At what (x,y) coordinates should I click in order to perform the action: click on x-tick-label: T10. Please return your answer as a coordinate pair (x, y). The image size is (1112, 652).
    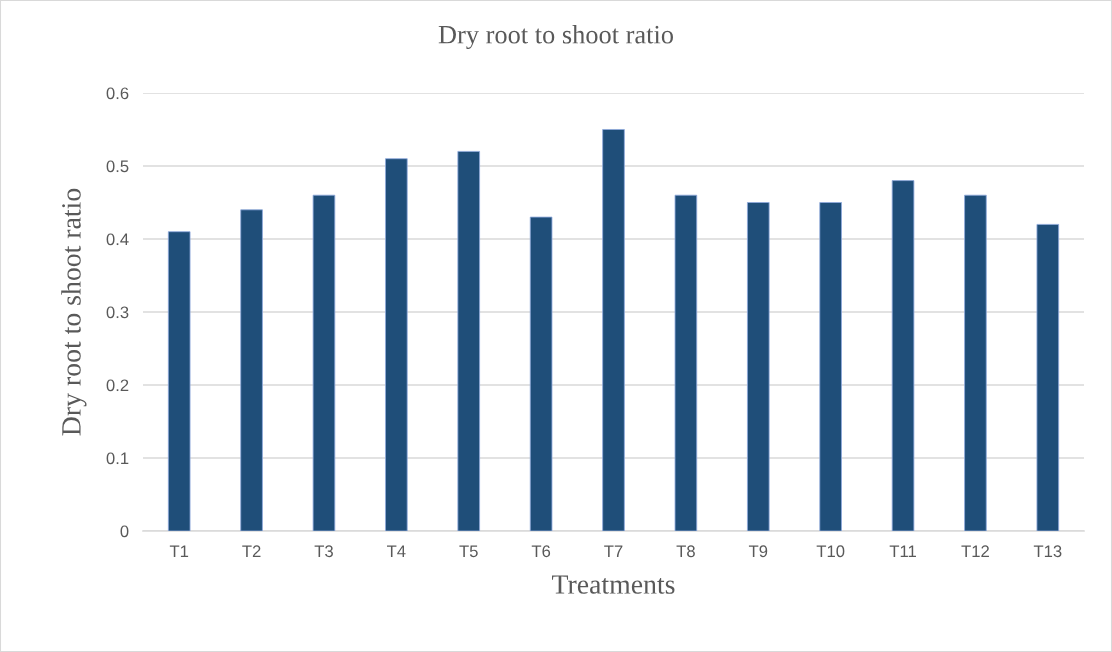
    Looking at the image, I should click on (830, 551).